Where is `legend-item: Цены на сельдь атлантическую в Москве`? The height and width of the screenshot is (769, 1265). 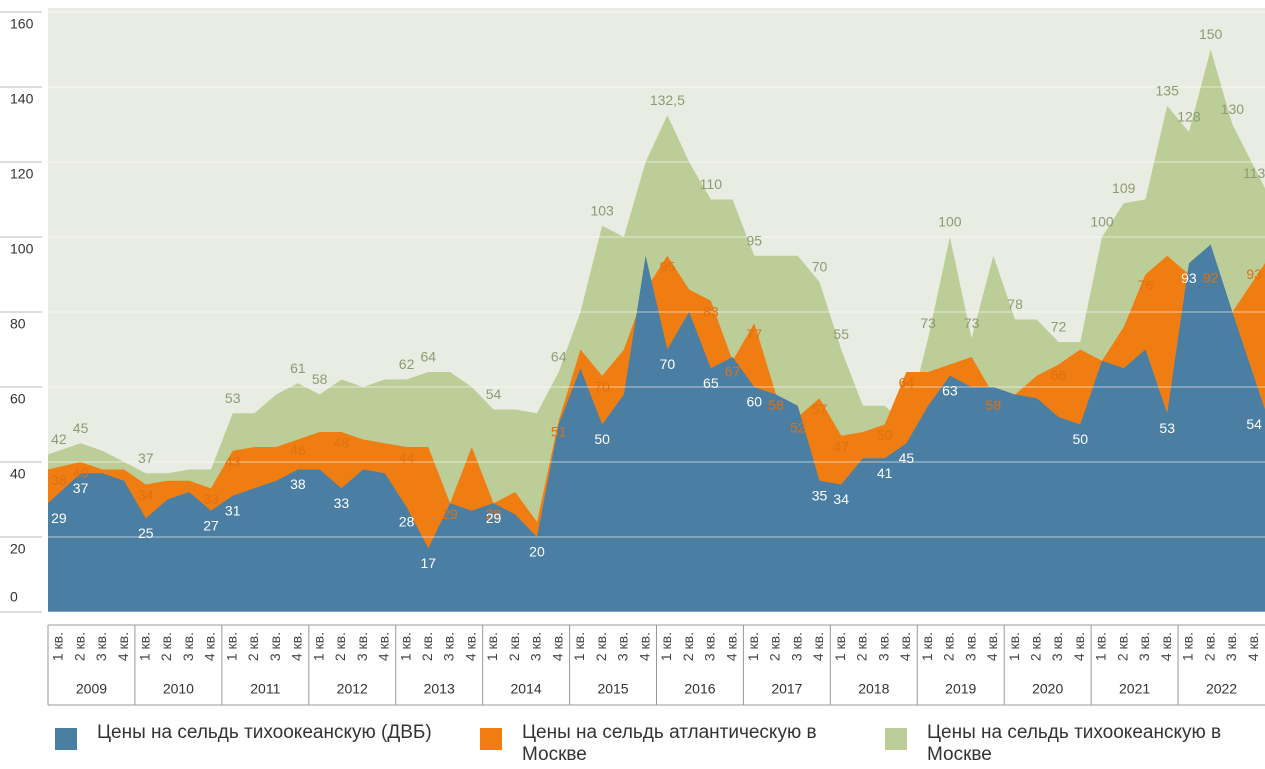 legend-item: Цены на сельдь атлантическую в Москве is located at coordinates (680, 744).